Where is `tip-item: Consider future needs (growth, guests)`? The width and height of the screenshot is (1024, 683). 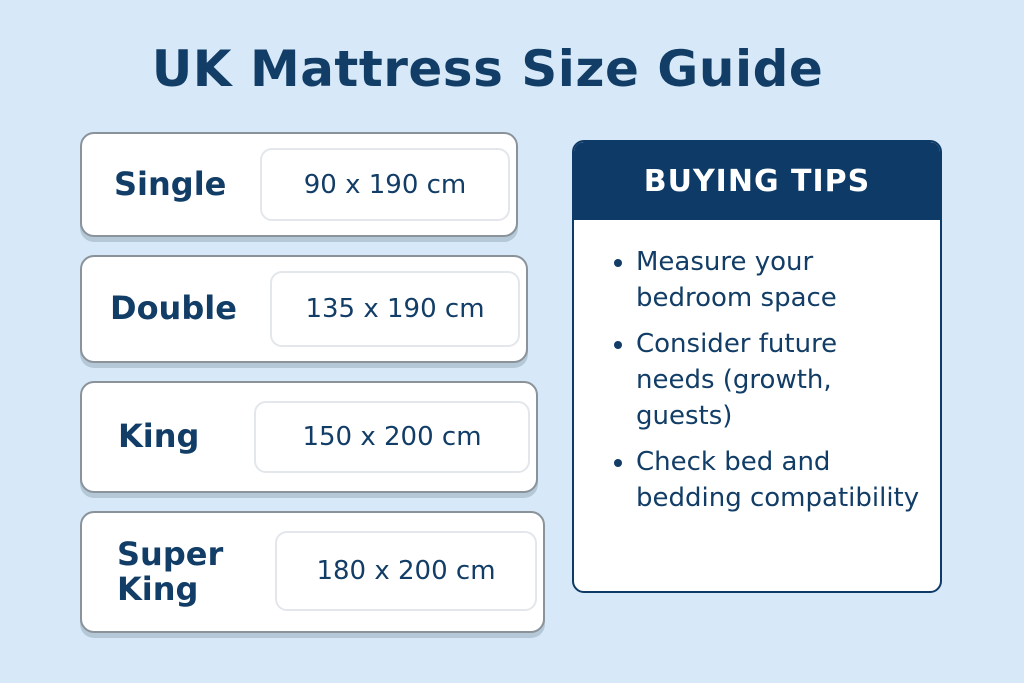 tip-item: Consider future needs (growth, guests) is located at coordinates (778, 380).